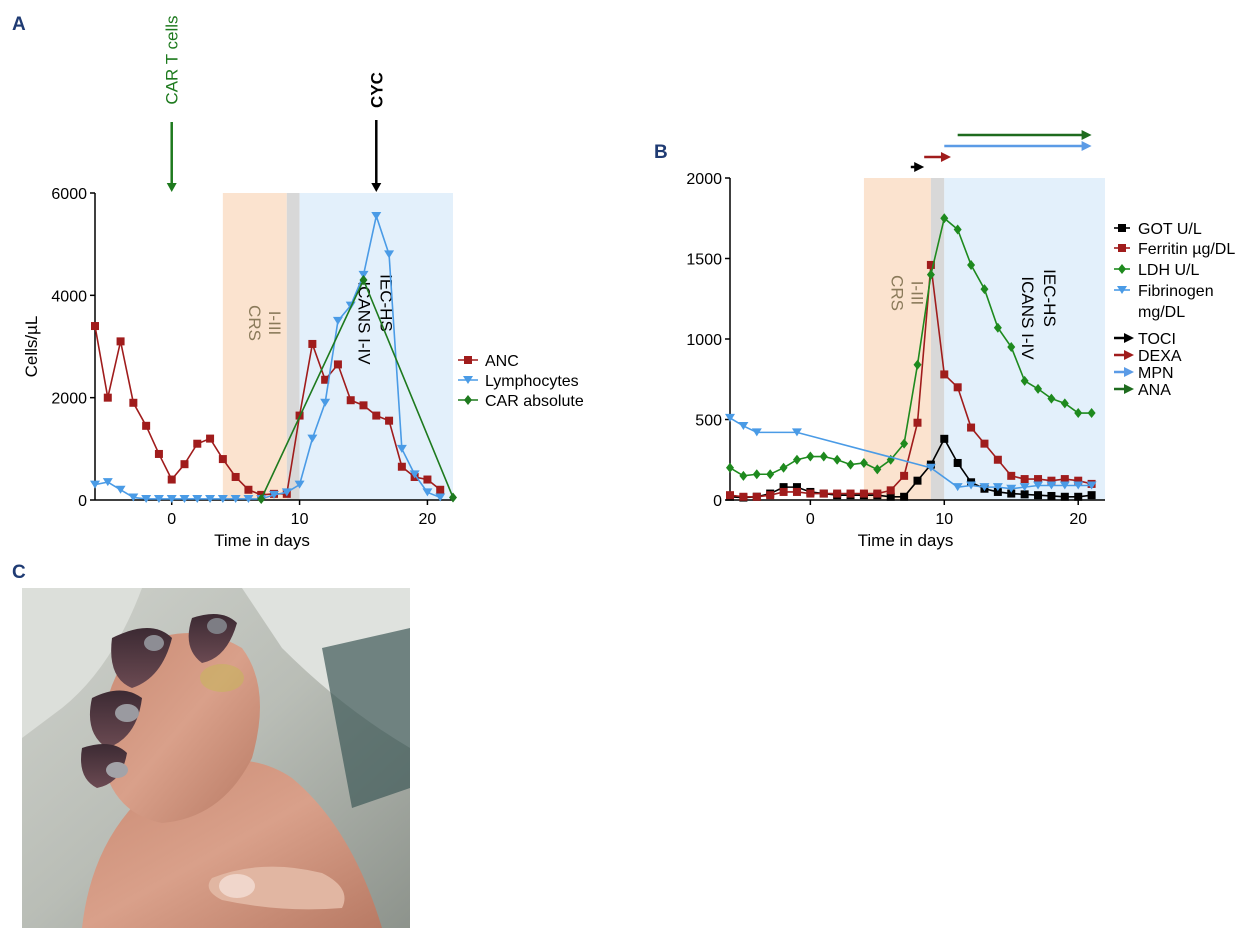 Image resolution: width=1246 pixels, height=942 pixels. Describe the element at coordinates (363, 323) in the screenshot. I see `icans-label: ICANS I-IV` at that location.